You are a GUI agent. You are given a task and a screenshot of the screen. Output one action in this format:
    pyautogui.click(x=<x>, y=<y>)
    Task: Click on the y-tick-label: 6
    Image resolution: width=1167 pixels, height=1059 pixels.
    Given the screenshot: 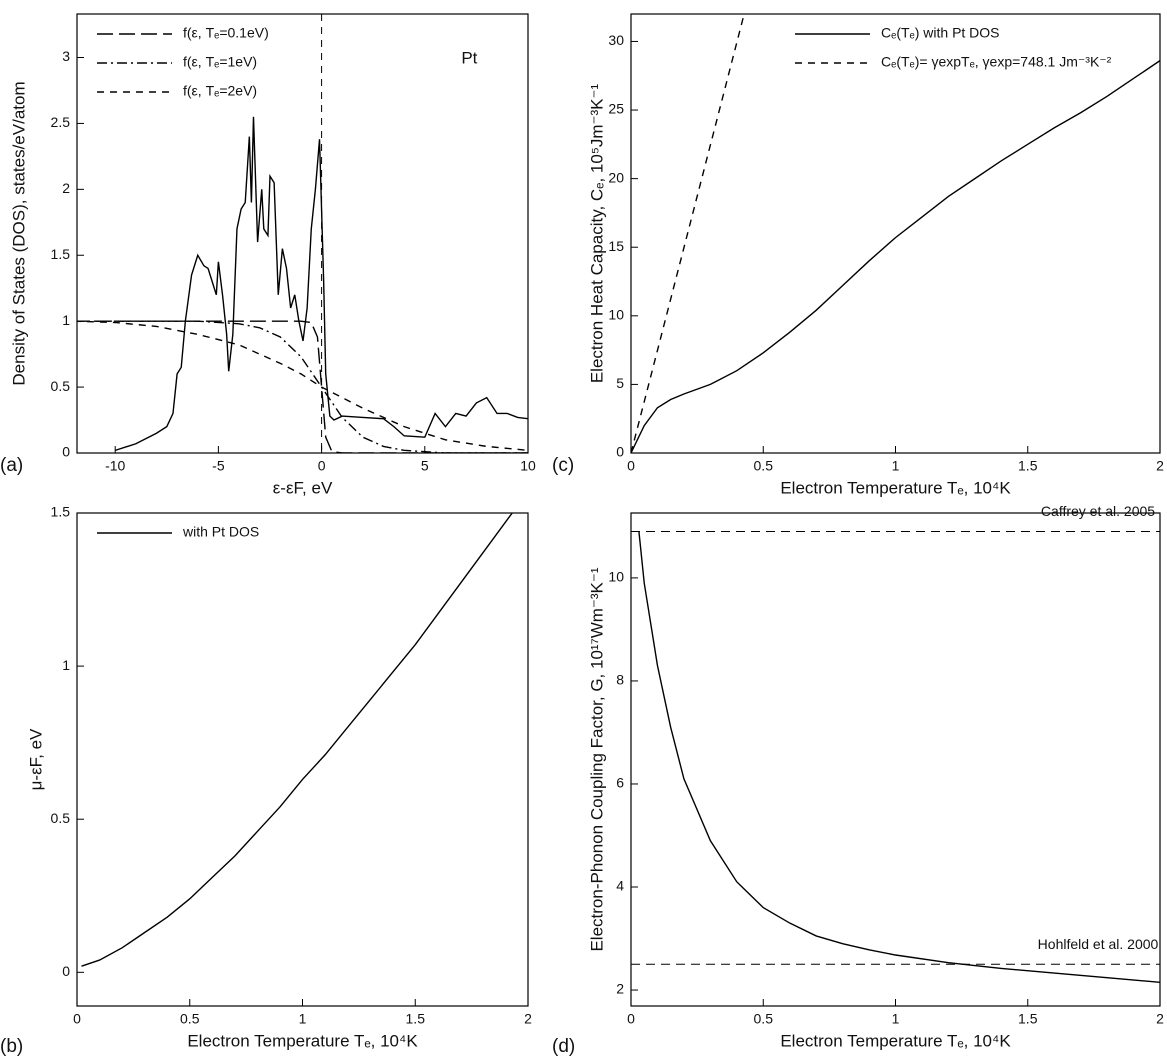 What is the action you would take?
    pyautogui.click(x=620, y=783)
    